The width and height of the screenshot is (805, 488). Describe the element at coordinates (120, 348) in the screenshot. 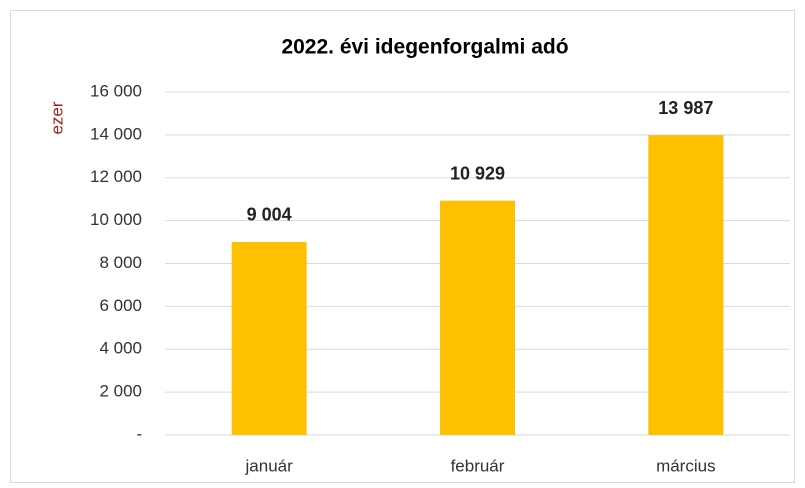

I see `y-tick-label: 4 000` at that location.